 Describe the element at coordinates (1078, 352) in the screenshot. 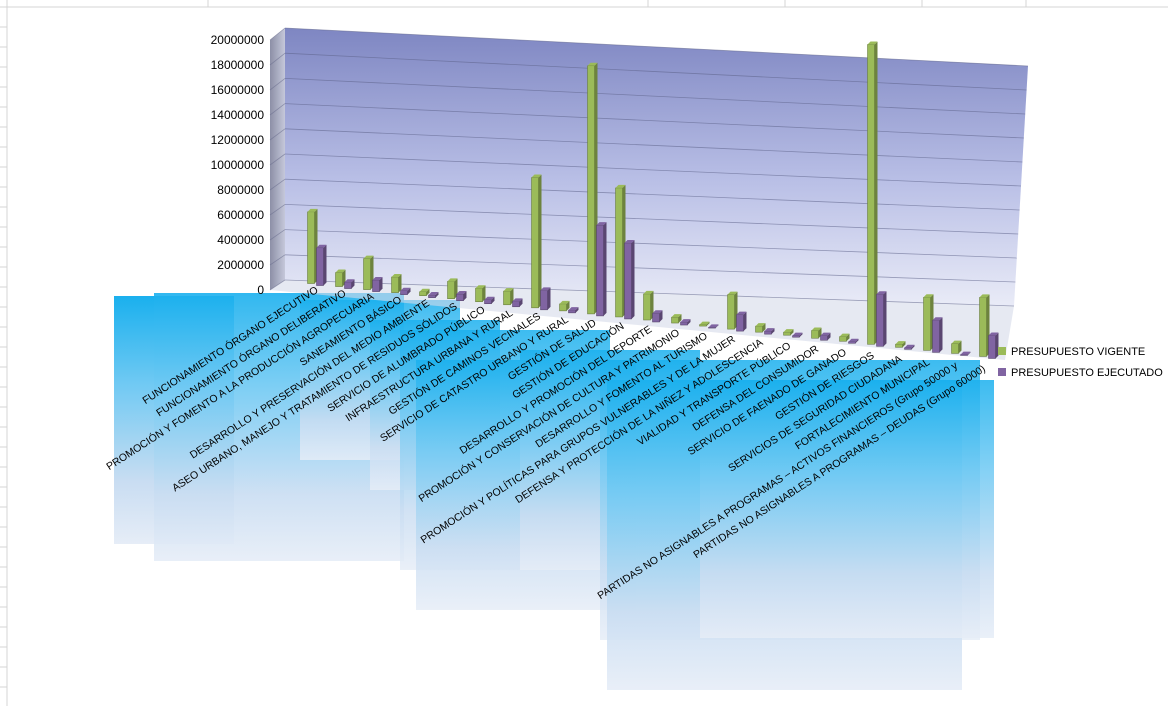

I see `legend-label-vigente: PRESUPUESTO VIGENTE` at that location.